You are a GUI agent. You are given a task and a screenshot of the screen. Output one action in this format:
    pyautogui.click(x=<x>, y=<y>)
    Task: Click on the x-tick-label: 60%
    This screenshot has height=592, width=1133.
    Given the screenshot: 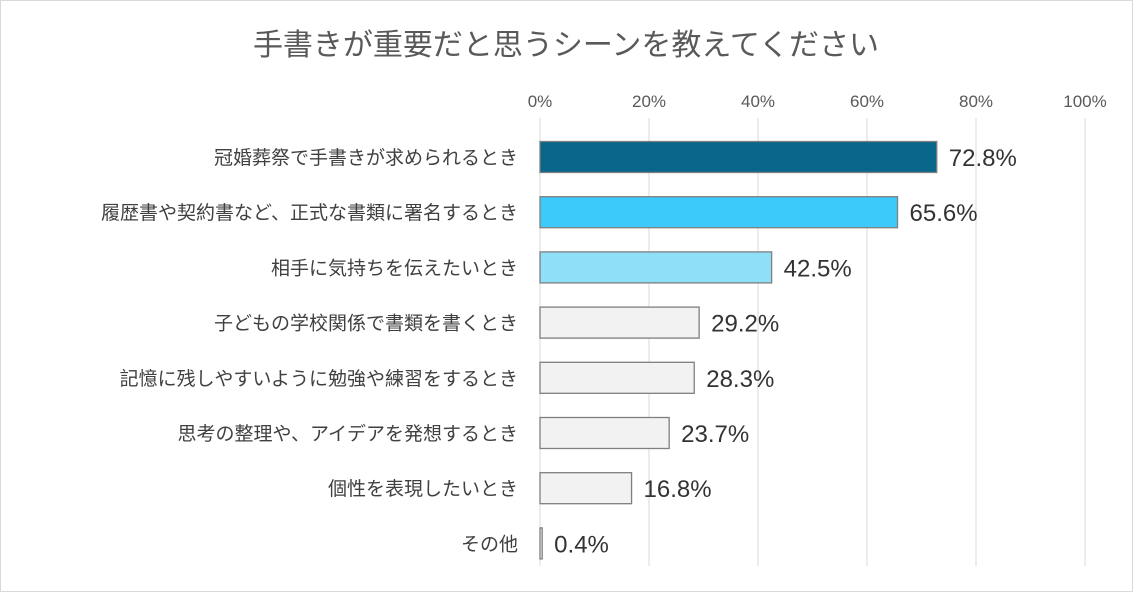 What is the action you would take?
    pyautogui.click(x=867, y=101)
    